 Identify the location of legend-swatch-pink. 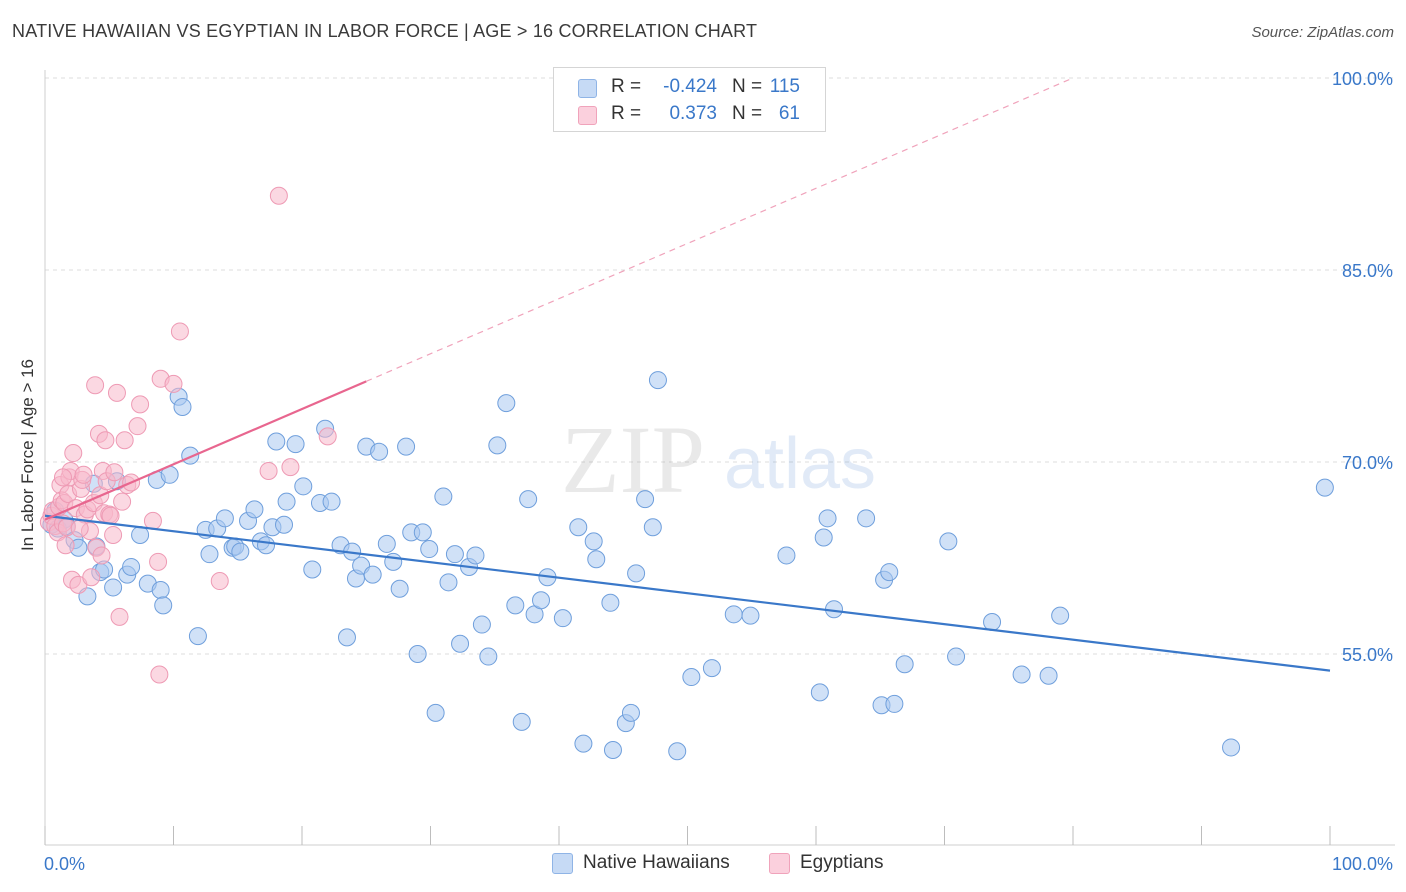
(587, 115).